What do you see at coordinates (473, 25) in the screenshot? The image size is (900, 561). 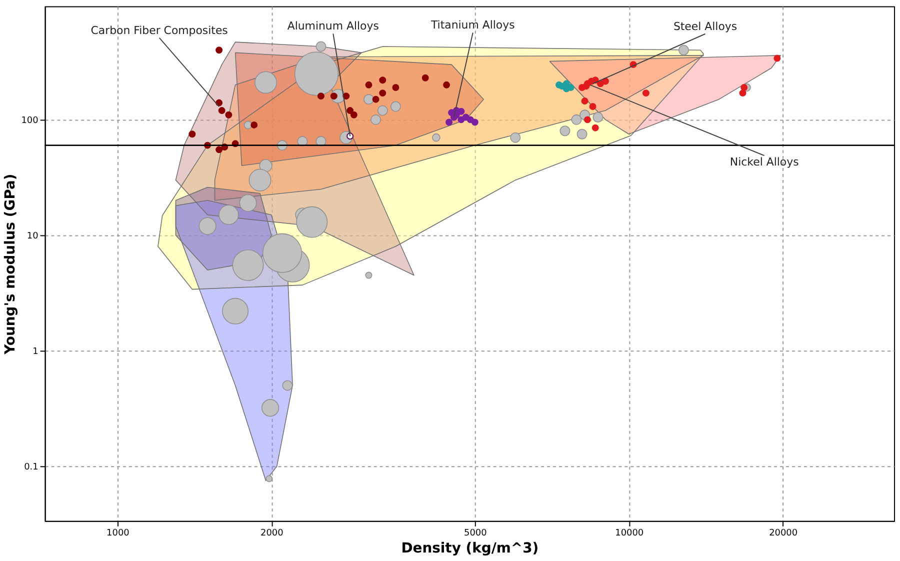 I see `annotation: Titanium Alloys` at bounding box center [473, 25].